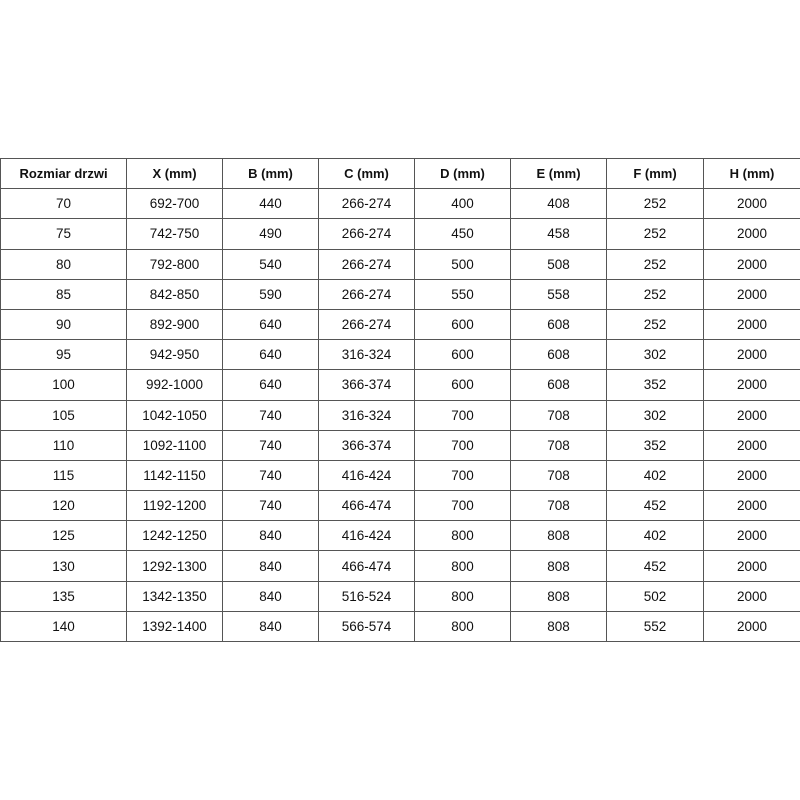 The height and width of the screenshot is (800, 800). I want to click on table-cell: 125, so click(63, 536).